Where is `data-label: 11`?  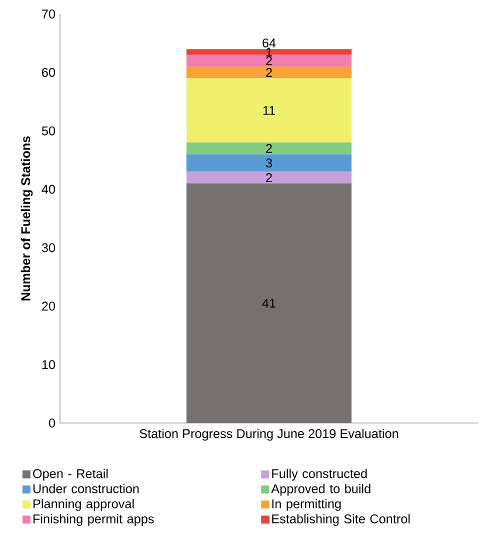 data-label: 11 is located at coordinates (269, 110).